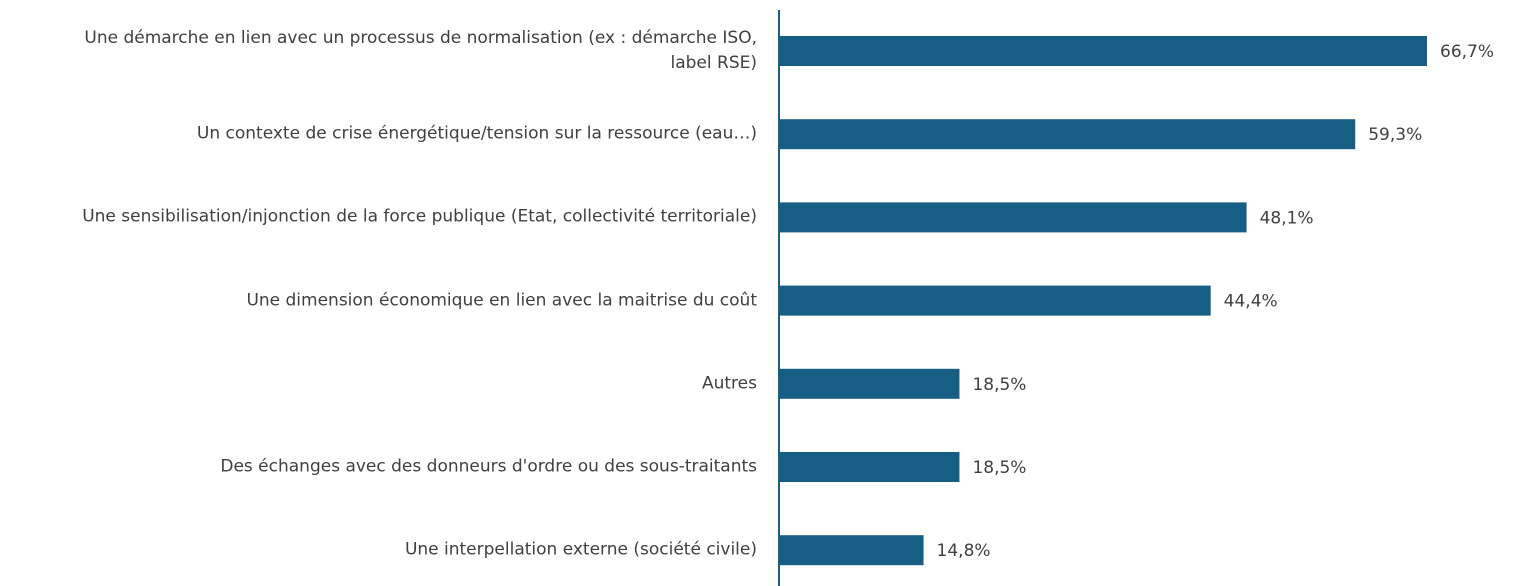  What do you see at coordinates (1251, 302) in the screenshot?
I see `data-label: 44,4%` at bounding box center [1251, 302].